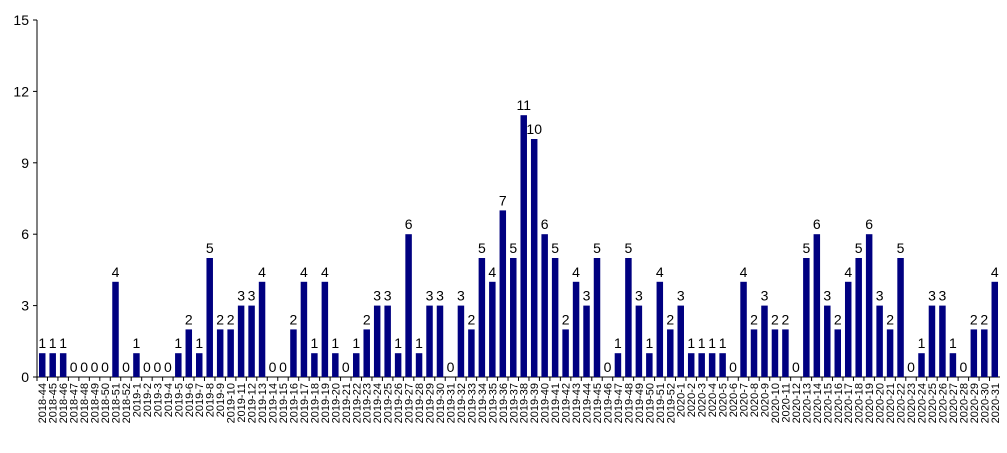  Describe the element at coordinates (734, 400) in the screenshot. I see `x-tick-label: 2020-6` at that location.